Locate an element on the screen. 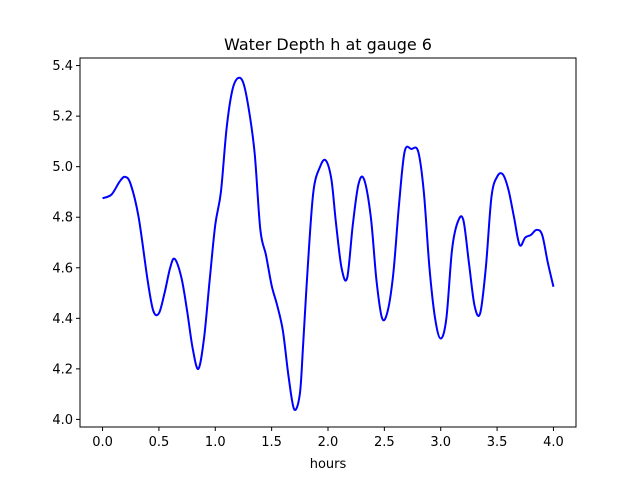 The width and height of the screenshot is (640, 480). x-tick-label: 3.5 is located at coordinates (497, 442).